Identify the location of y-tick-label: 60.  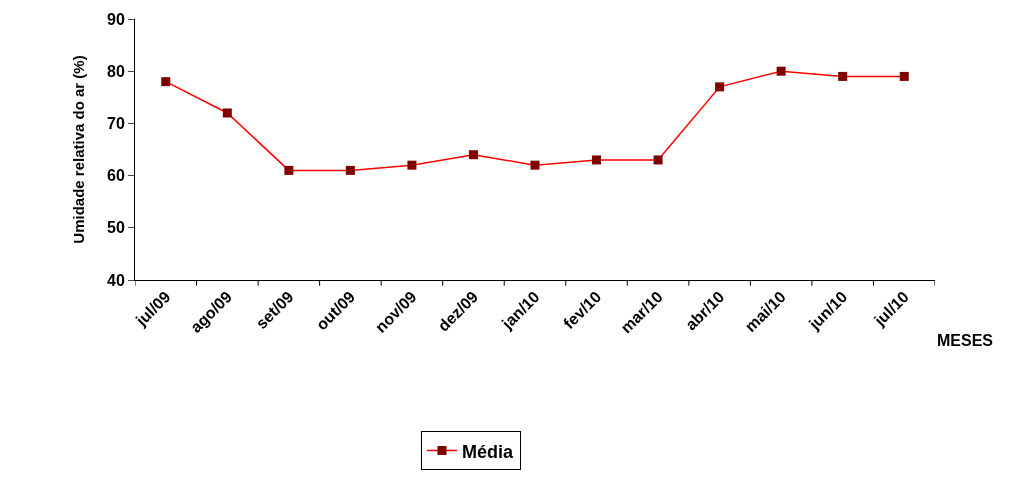
(116, 176).